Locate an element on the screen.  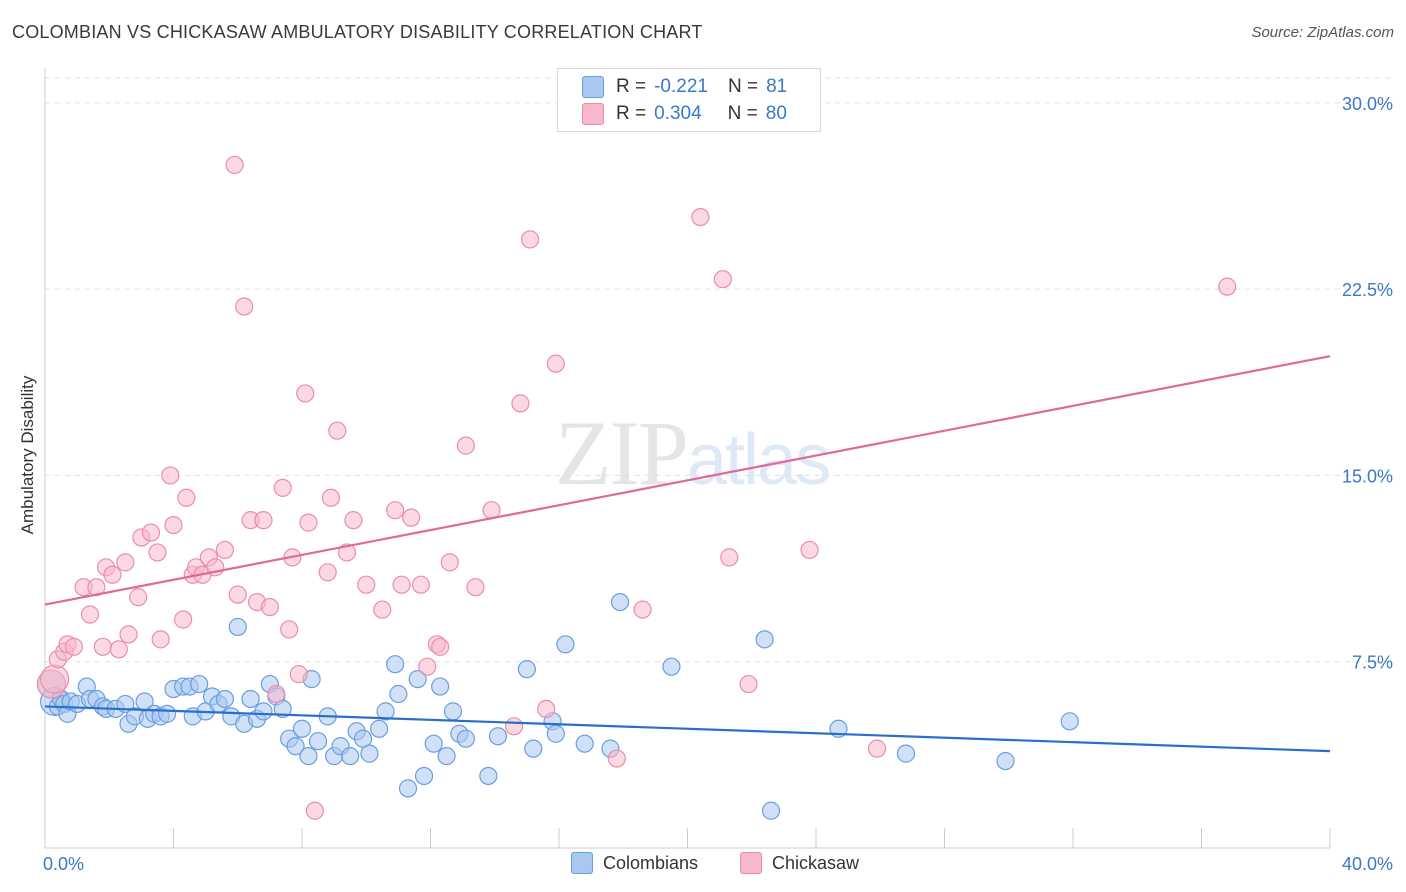
source-label: Source: ZipAtlas.com is located at coordinates (1322, 32).